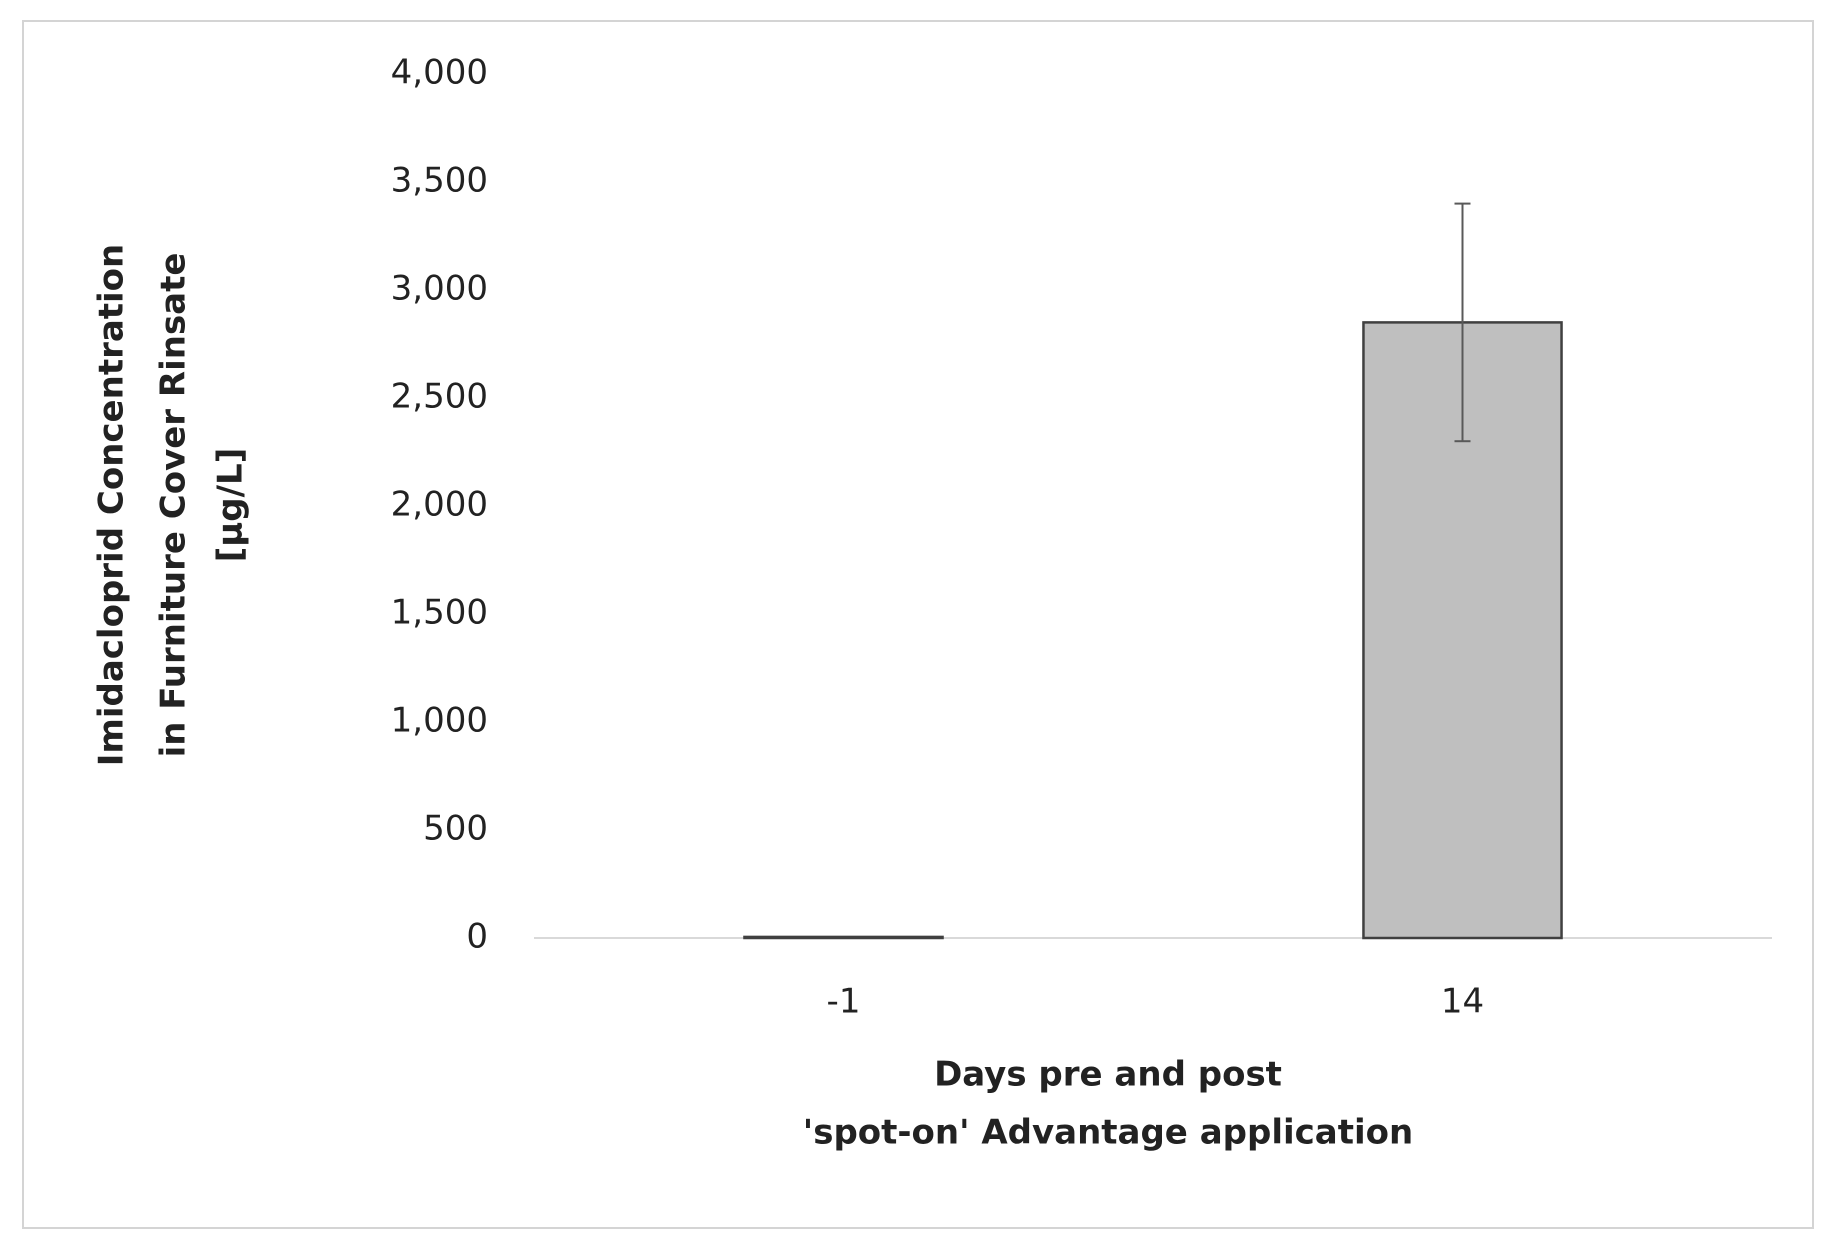 This screenshot has width=1832, height=1249. What do you see at coordinates (439, 505) in the screenshot?
I see `y-tick-label: 2,000` at bounding box center [439, 505].